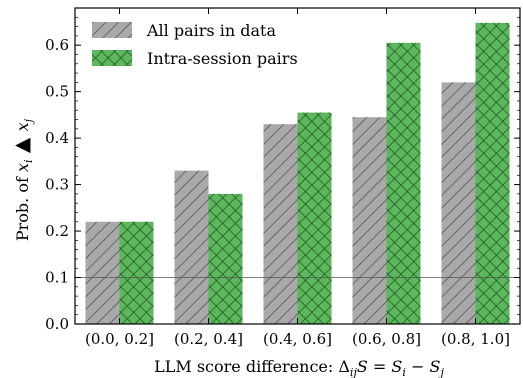  I want to click on y-tick-label: 0.6, so click(57, 45).